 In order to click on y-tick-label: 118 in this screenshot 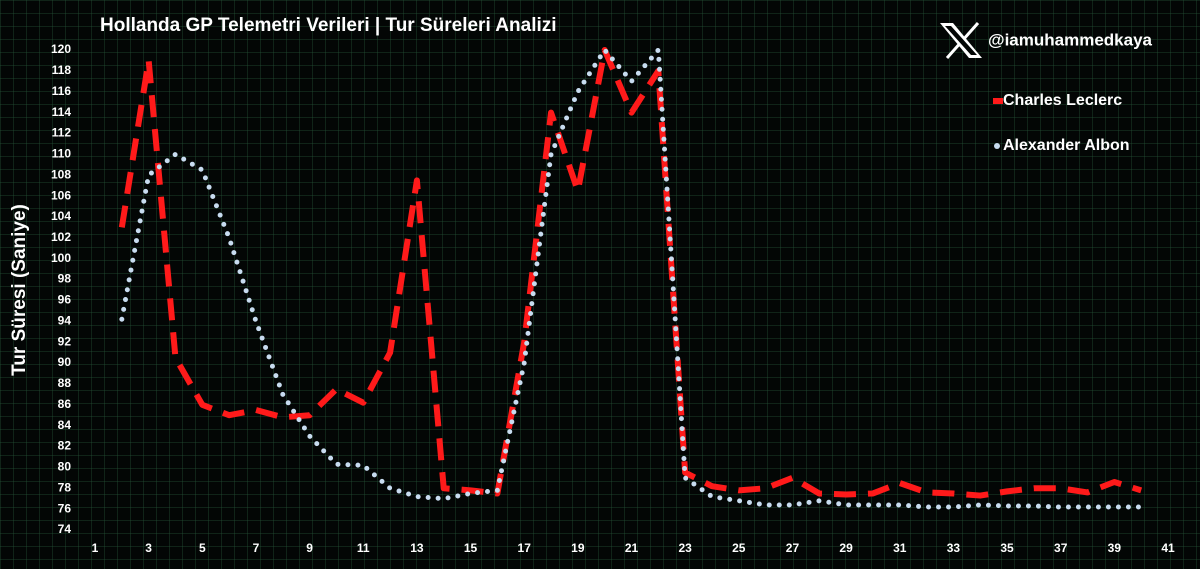, I will do `click(62, 70)`.